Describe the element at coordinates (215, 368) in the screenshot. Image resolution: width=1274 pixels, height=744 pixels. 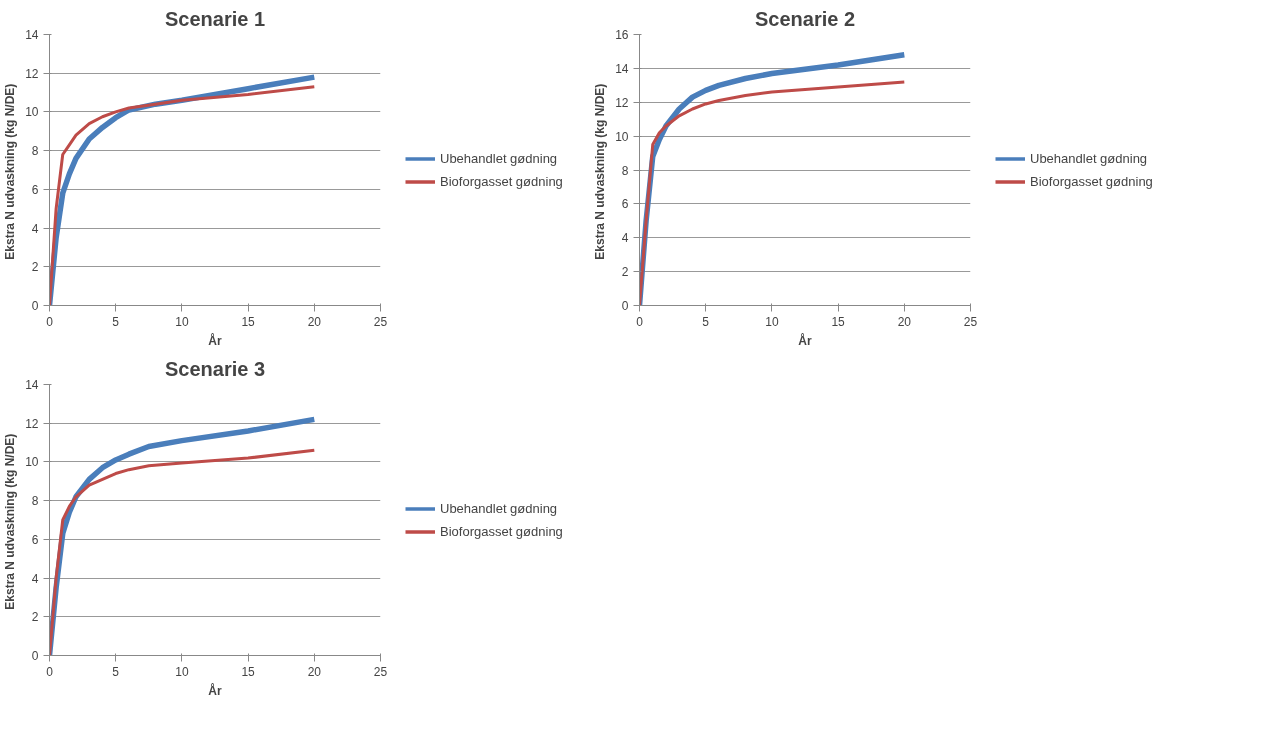
I see `chart-title: Scenarie 3` at that location.